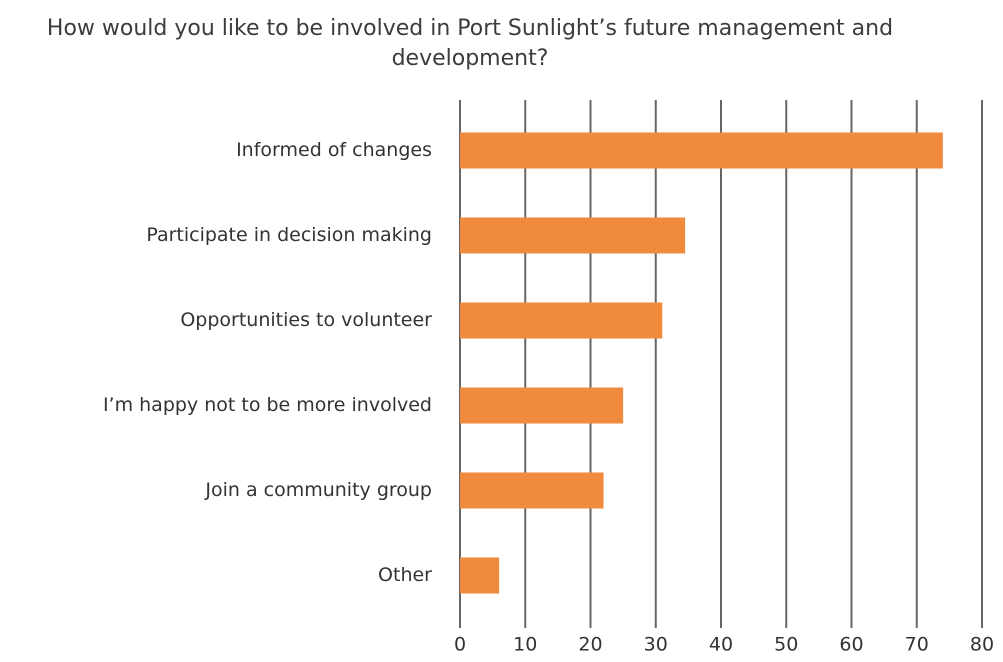  Describe the element at coordinates (786, 645) in the screenshot. I see `x-tick-label: 50` at that location.